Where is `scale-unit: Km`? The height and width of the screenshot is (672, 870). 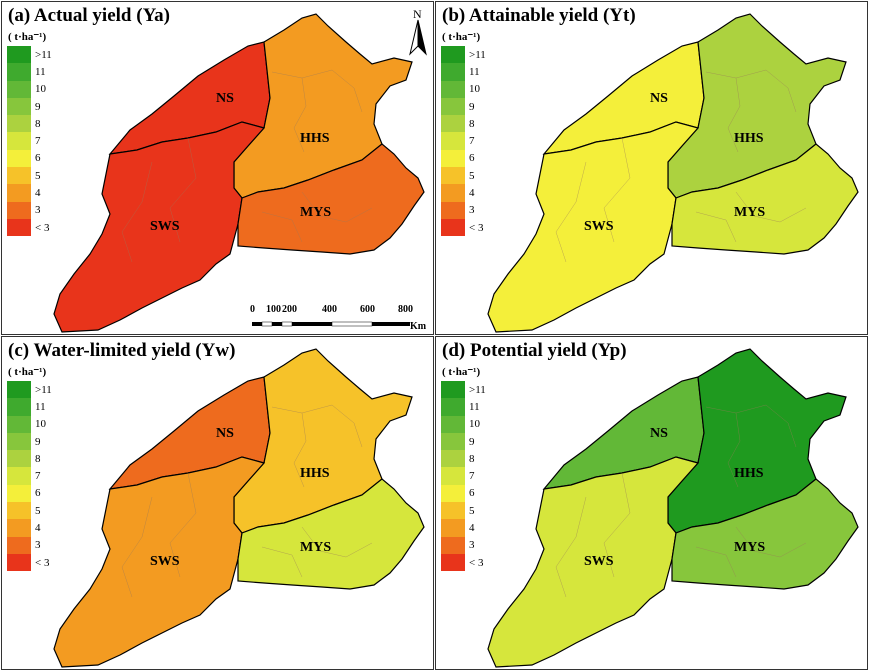 scale-unit: Km is located at coordinates (418, 326).